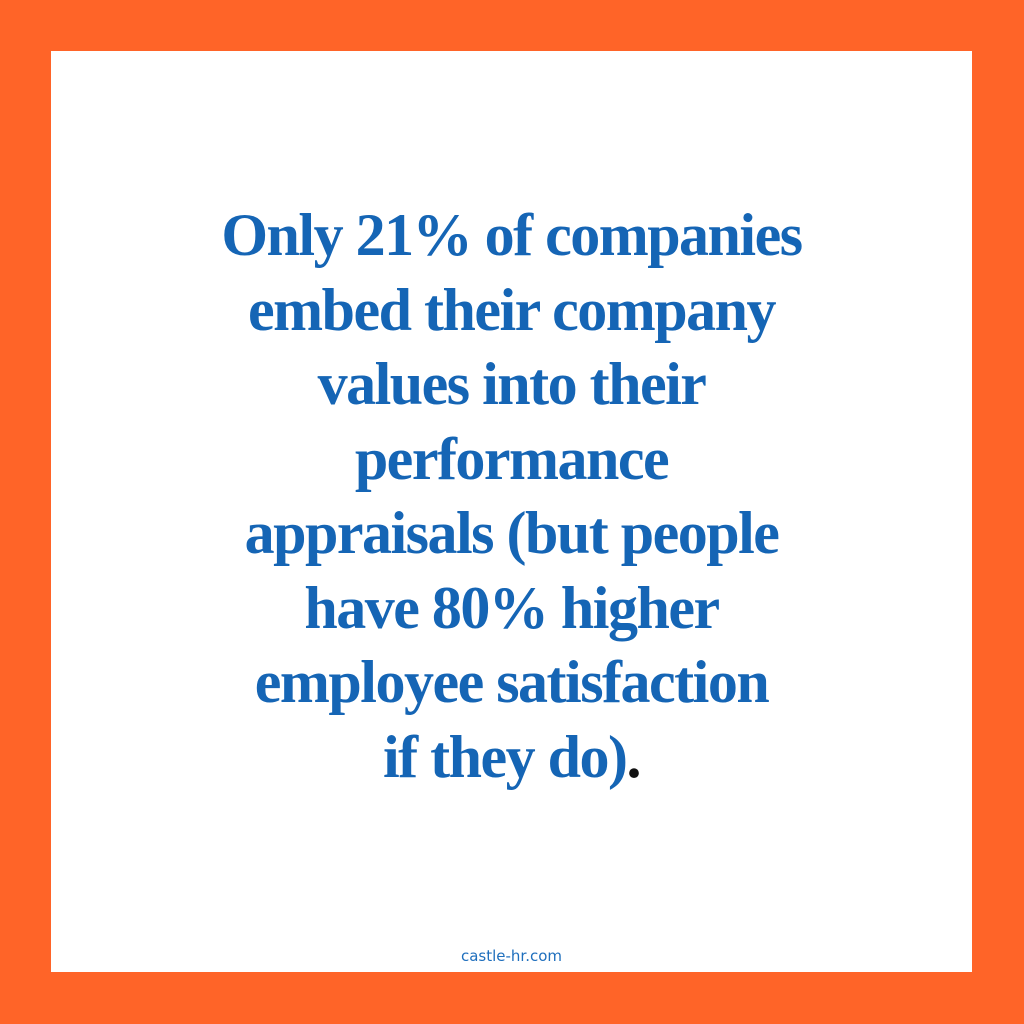 The image size is (1024, 1024). I want to click on statement-line: have 80% higher, so click(511, 608).